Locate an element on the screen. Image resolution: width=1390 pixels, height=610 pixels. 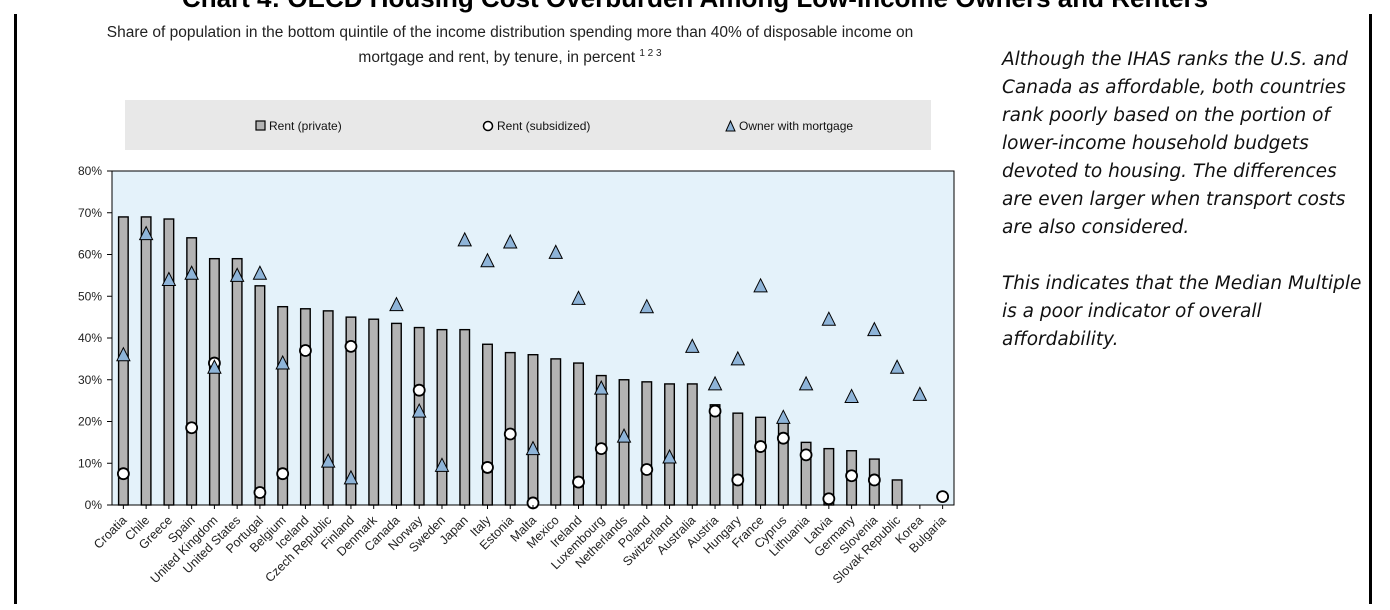
y-tick-label: 30% is located at coordinates (90, 380).